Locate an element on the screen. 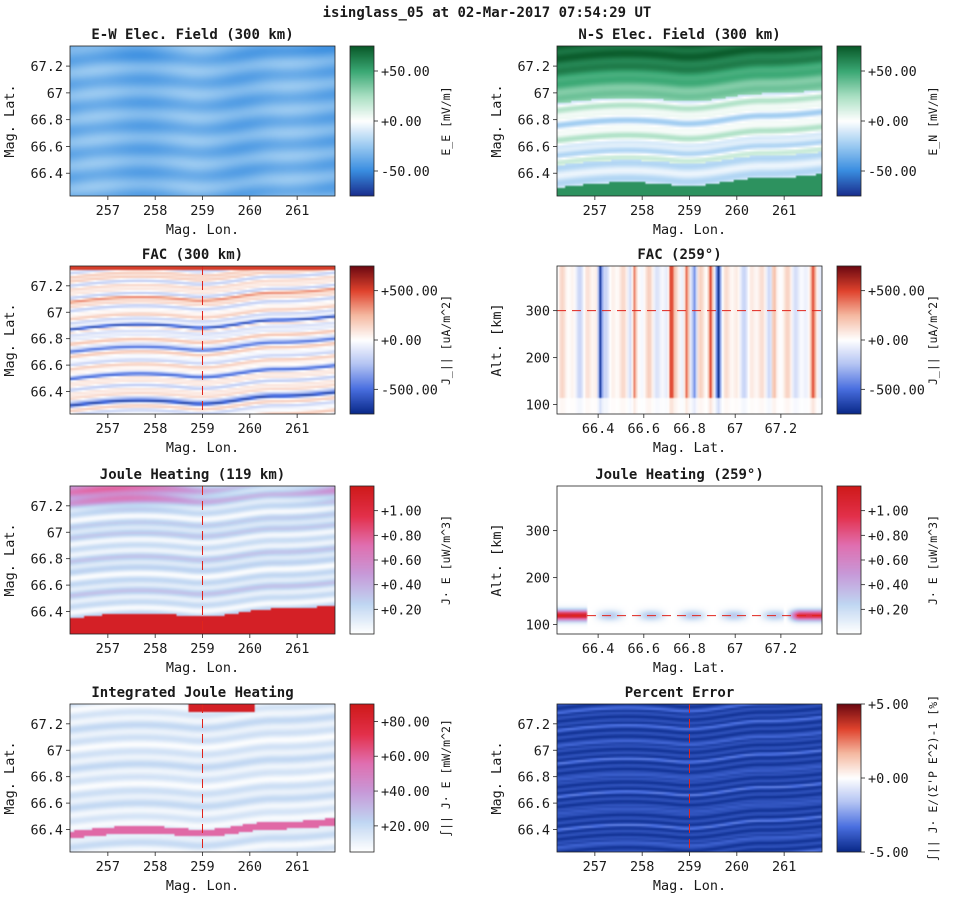 The height and width of the screenshot is (904, 975). colorbar-label: E_E [mV/m] is located at coordinates (446, 120).